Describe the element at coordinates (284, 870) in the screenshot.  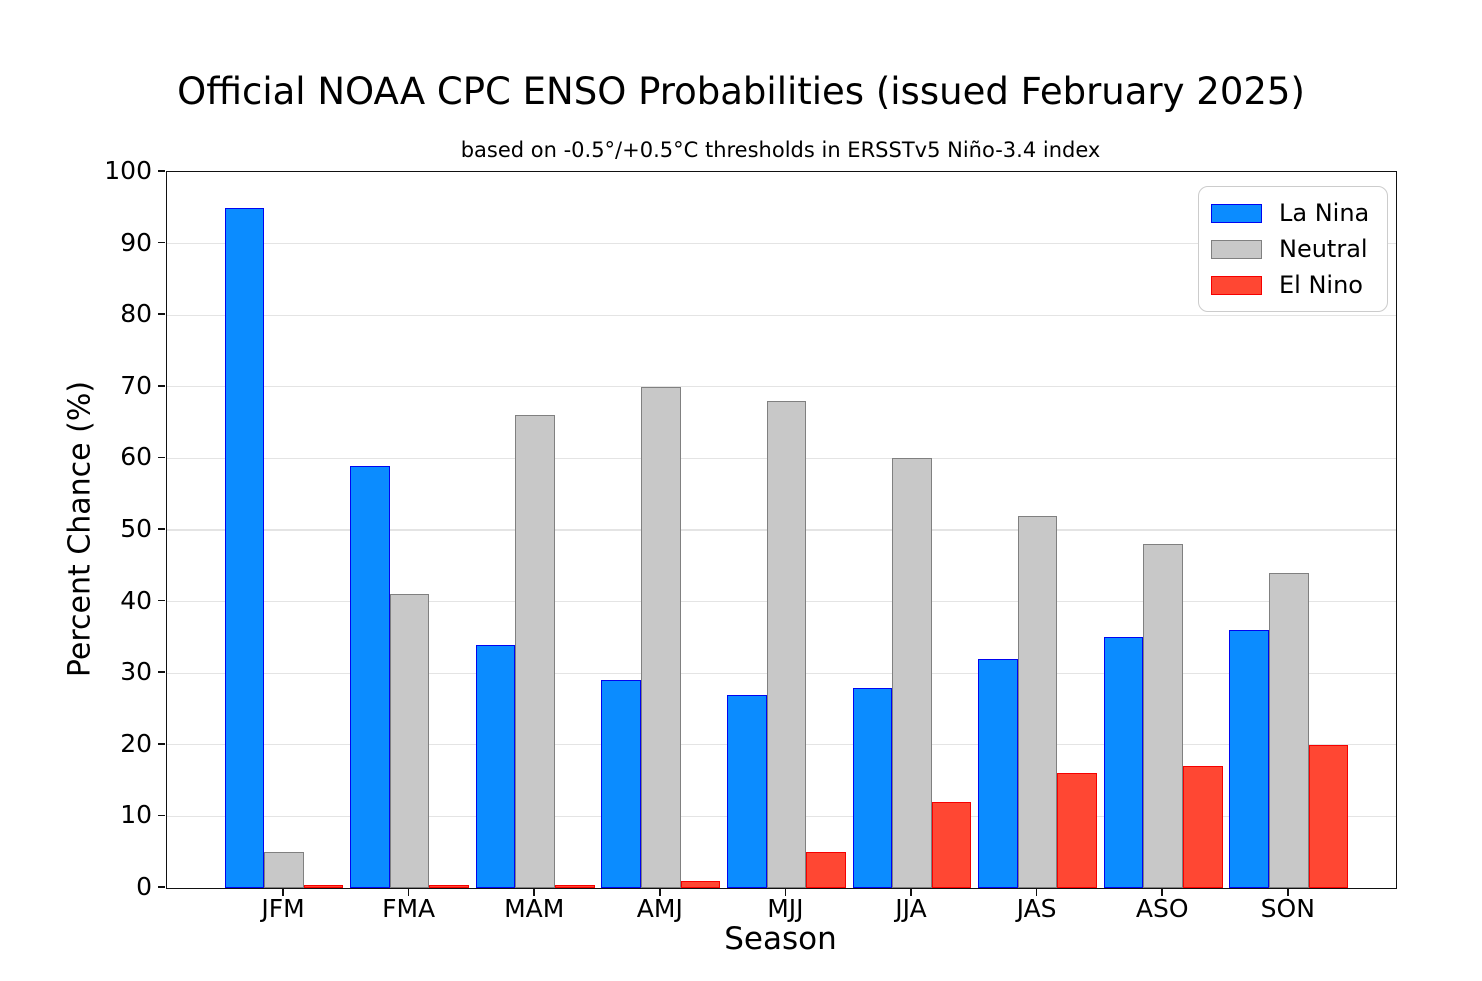
I see `bar-neutral-jfm` at that location.